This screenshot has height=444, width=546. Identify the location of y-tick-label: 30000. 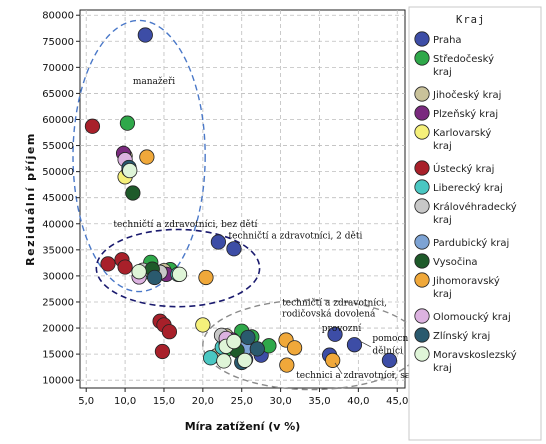
(58, 276).